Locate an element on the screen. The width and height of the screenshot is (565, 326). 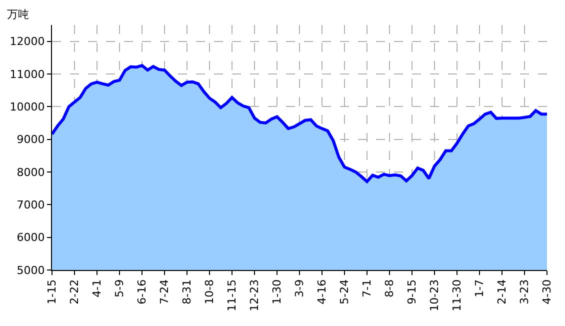
x-tick-label: 10-8 is located at coordinates (209, 291).